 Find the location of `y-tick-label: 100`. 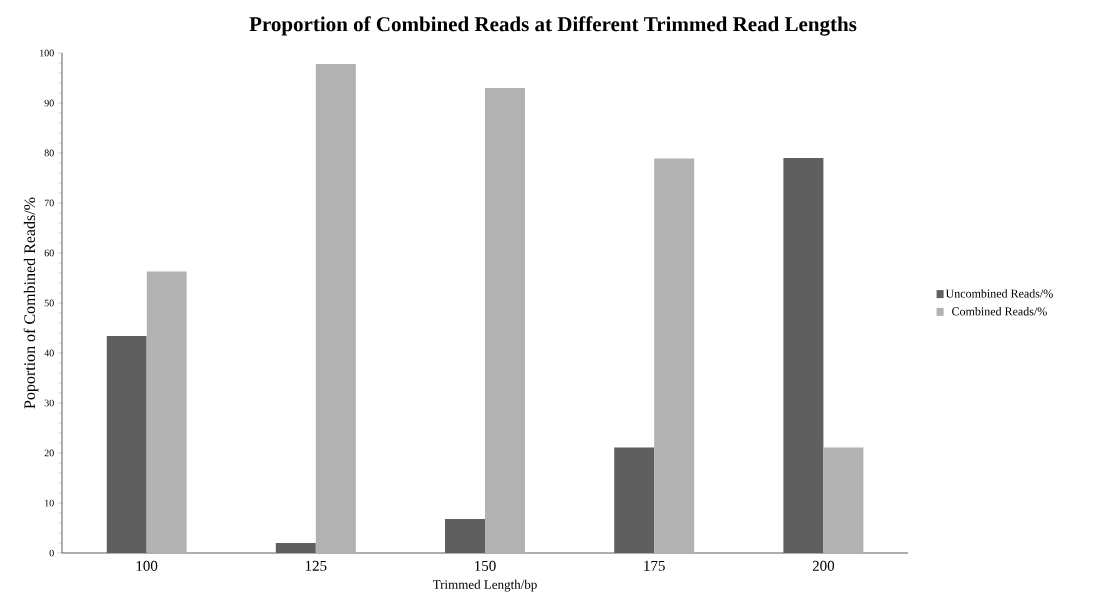

y-tick-label: 100 is located at coordinates (47, 53).